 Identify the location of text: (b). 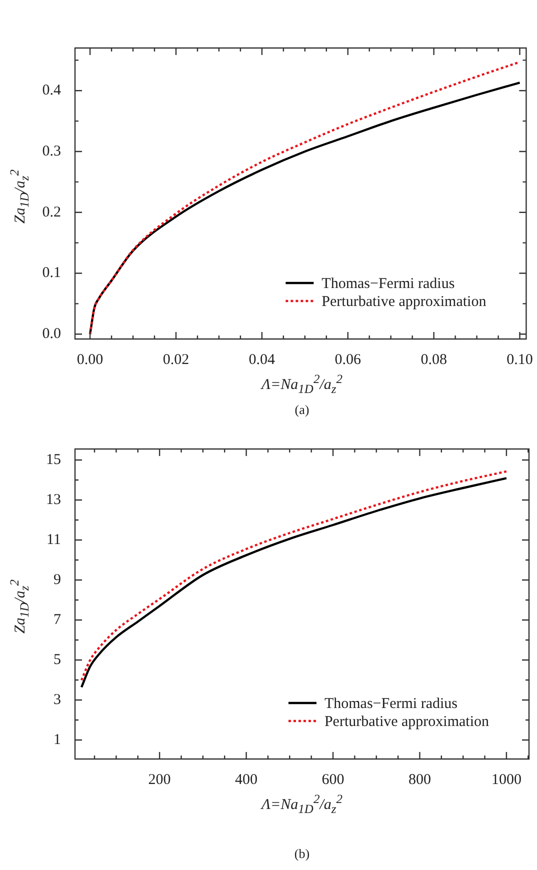
(302, 854).